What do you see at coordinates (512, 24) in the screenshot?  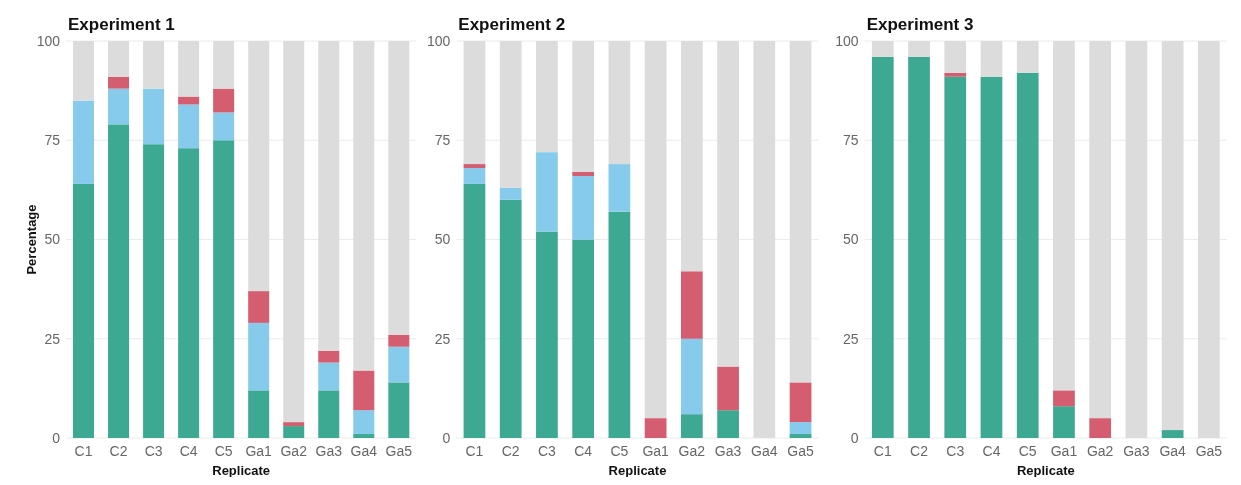 I see `chart-title: Experiment 2` at bounding box center [512, 24].